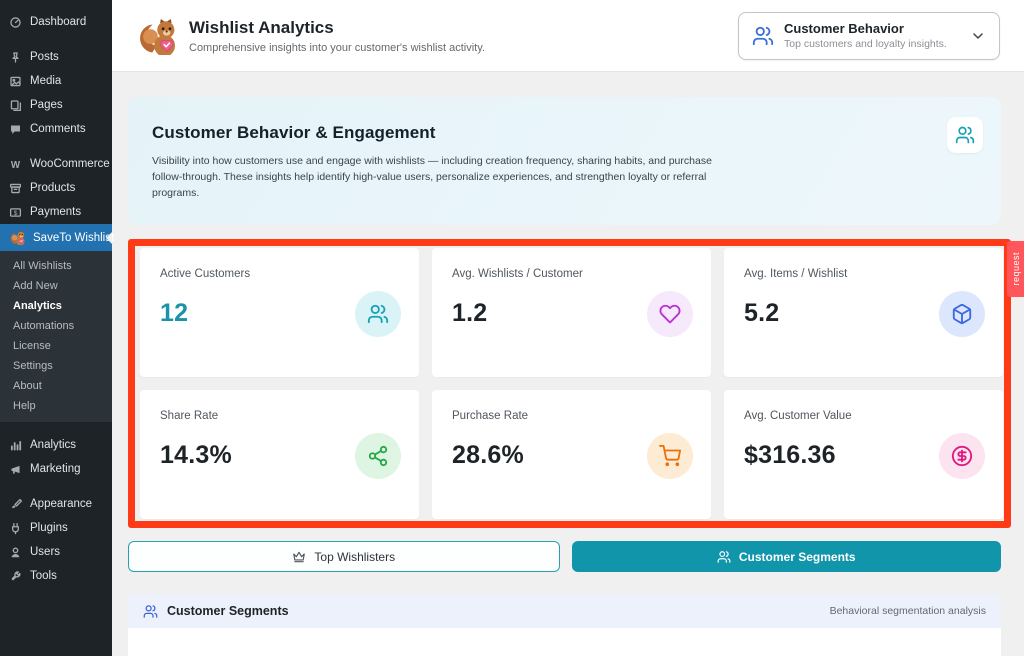 The image size is (1024, 656). I want to click on megaphone-icon, so click(15, 469).